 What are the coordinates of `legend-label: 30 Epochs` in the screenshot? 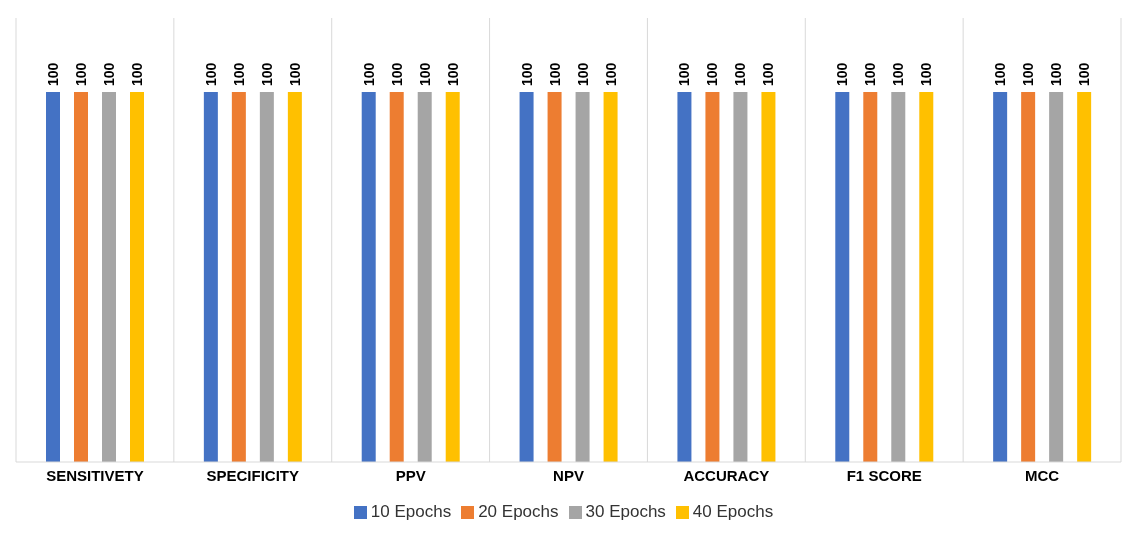 It's located at (625, 511).